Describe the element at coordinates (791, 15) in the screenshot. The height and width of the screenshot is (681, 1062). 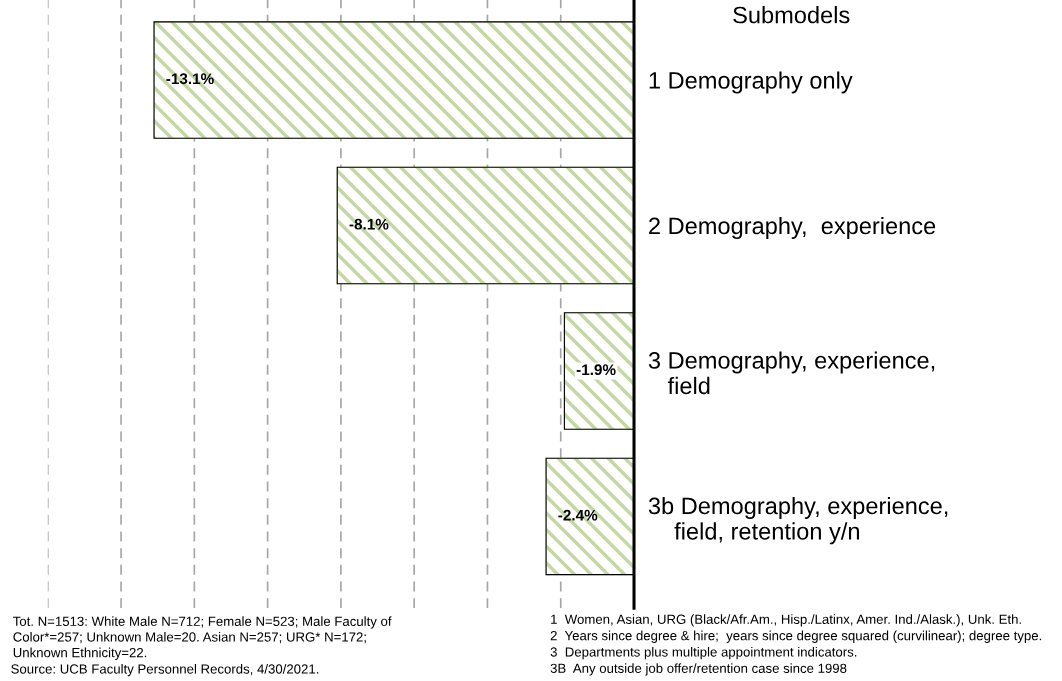
I see `y-axis-title: Submodels` at that location.